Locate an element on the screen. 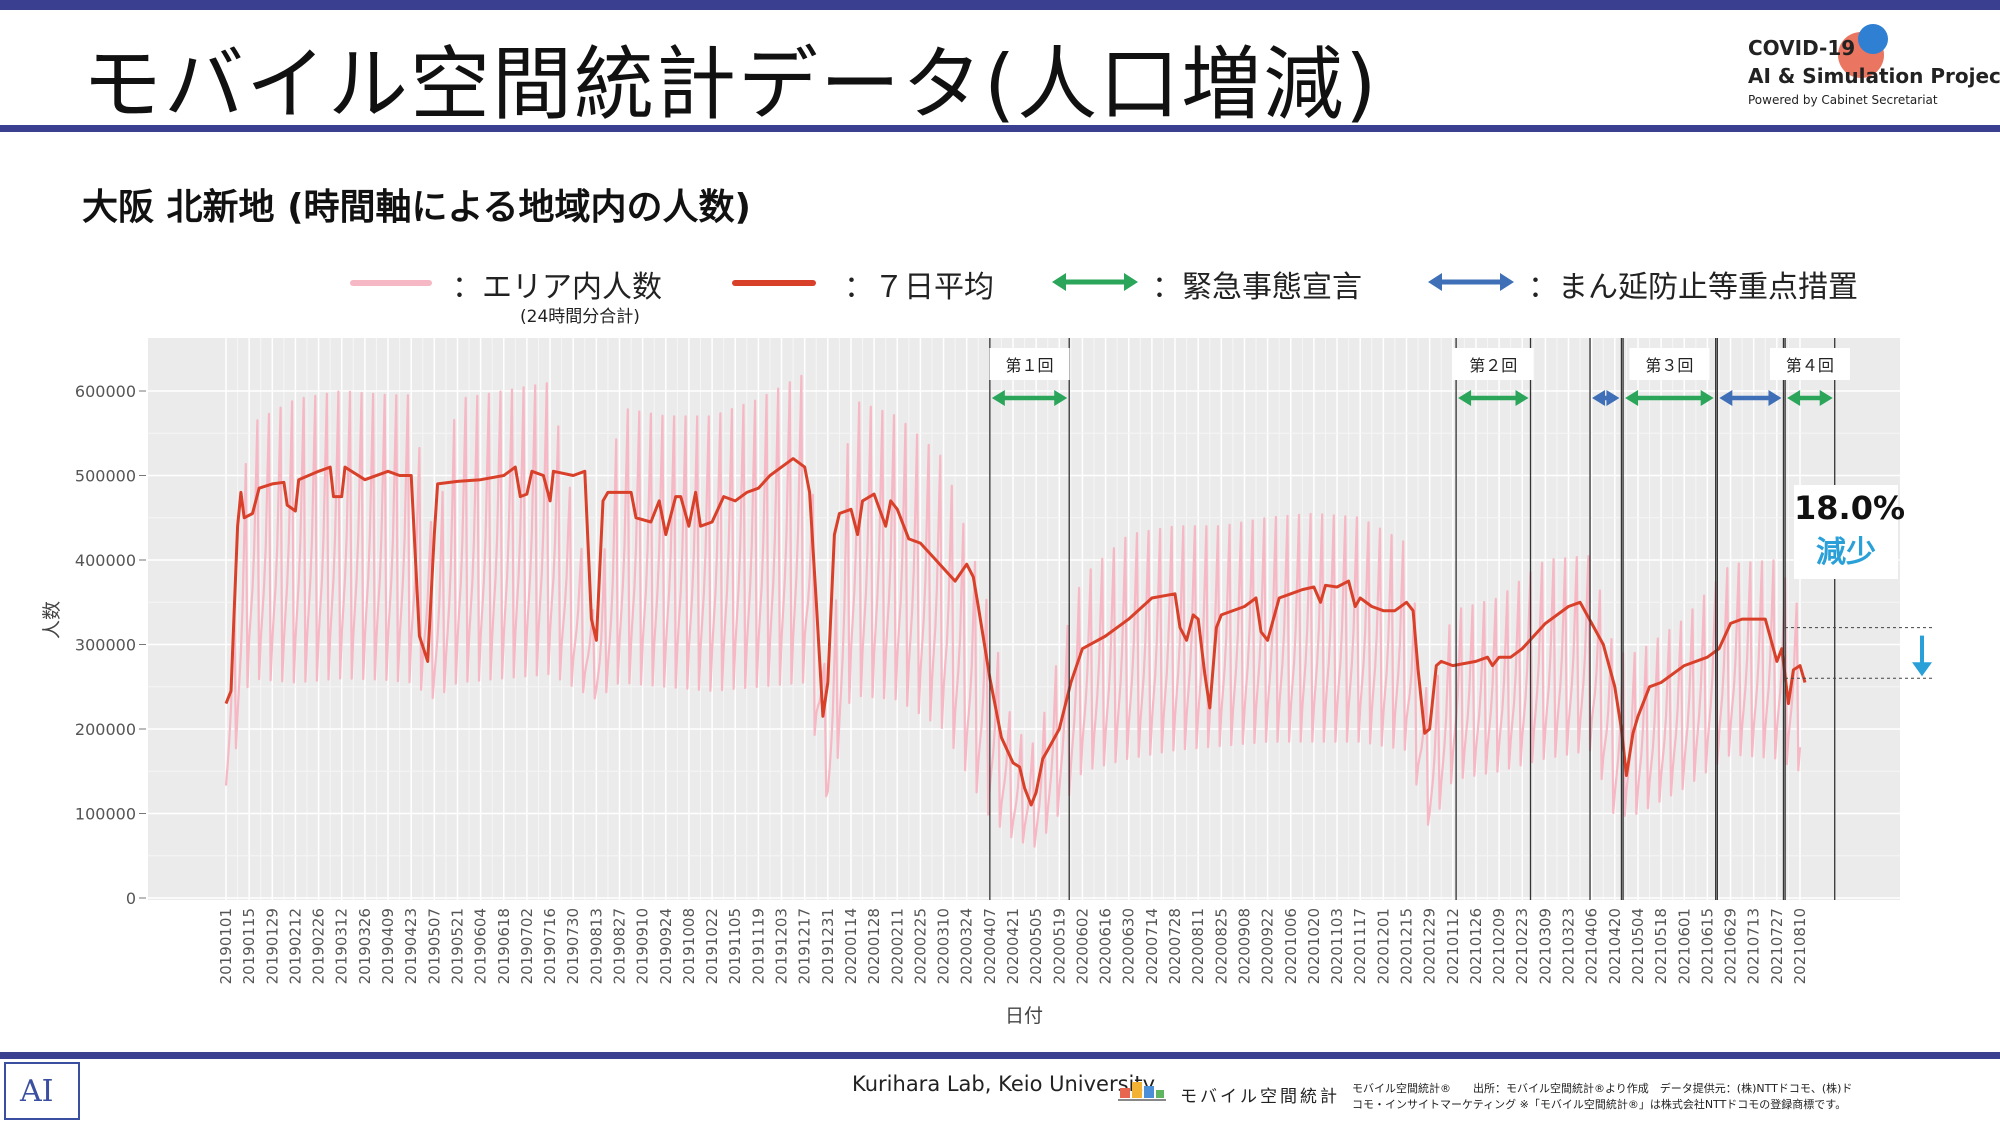 The height and width of the screenshot is (1125, 2000). x-tick-label: 20201020 is located at coordinates (1314, 946).